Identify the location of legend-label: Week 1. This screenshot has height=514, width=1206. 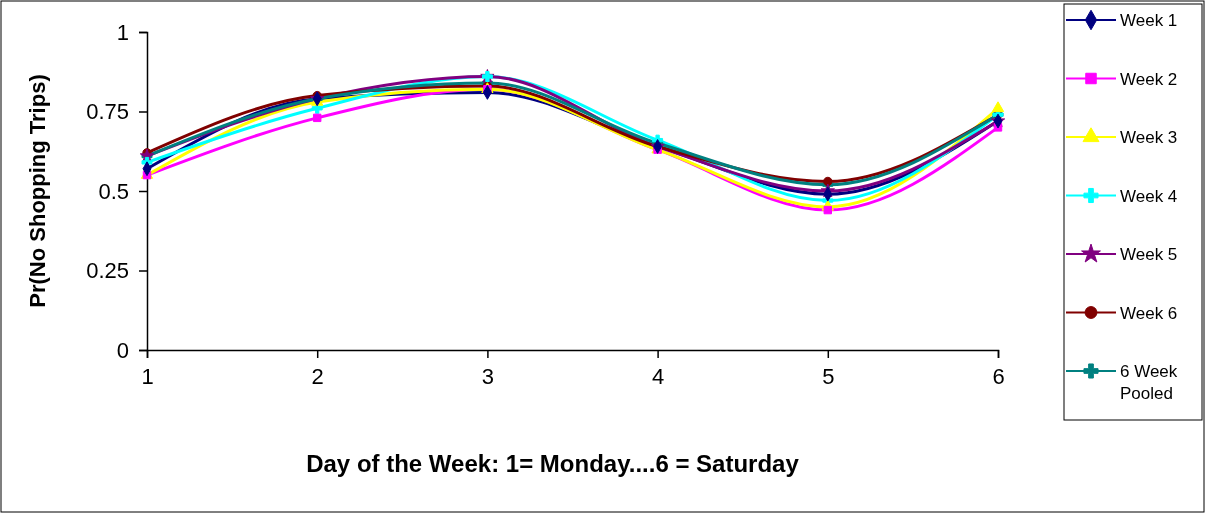
(1149, 20).